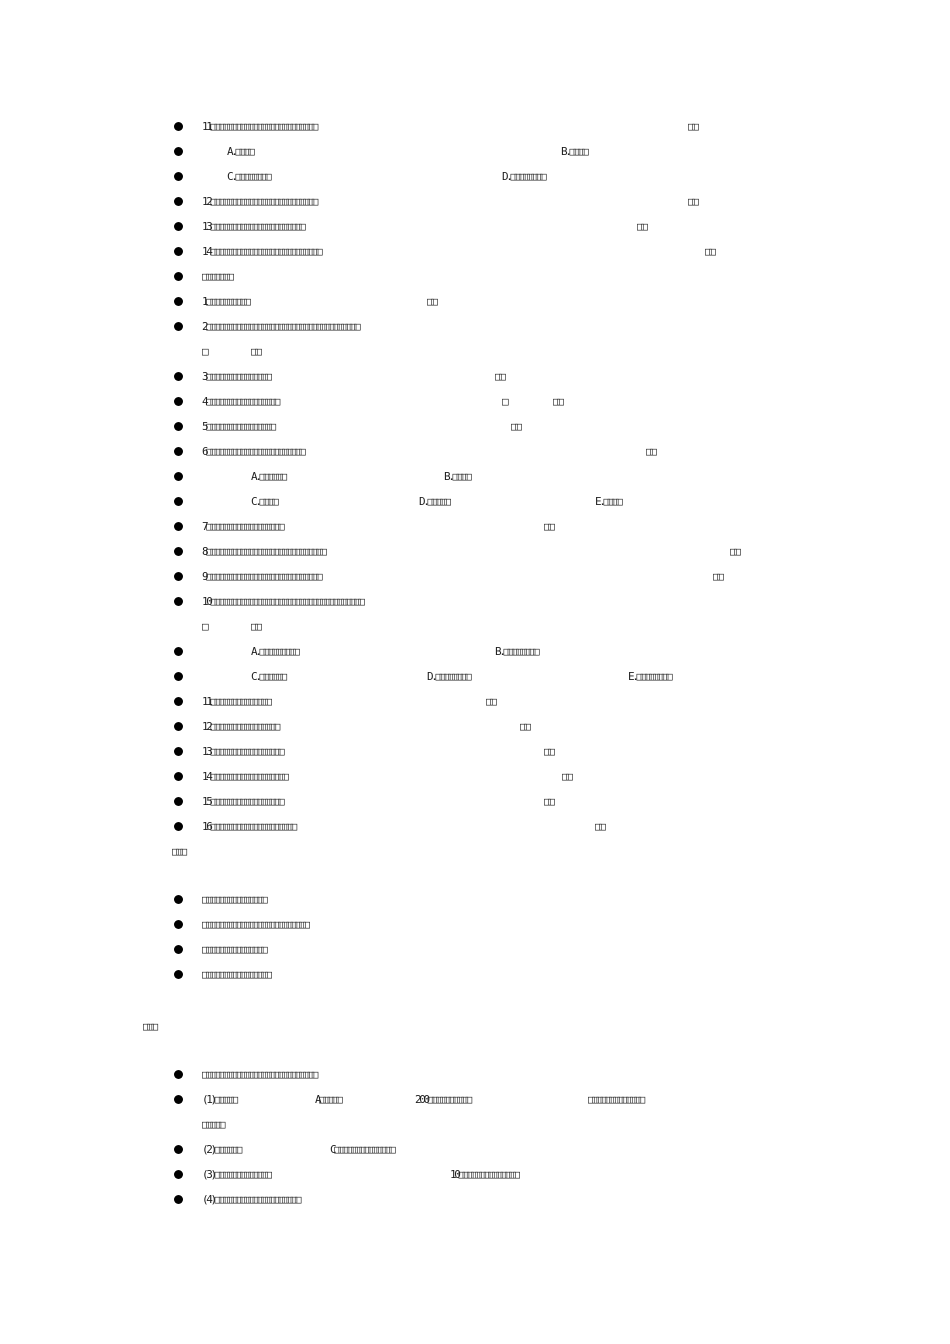 This screenshot has height=1344, width=950. Describe the element at coordinates (260, 201) in the screenshot. I see `text-segment: 12□□□□□□□□□□□□□□□□□□□□□□□□□` at that location.